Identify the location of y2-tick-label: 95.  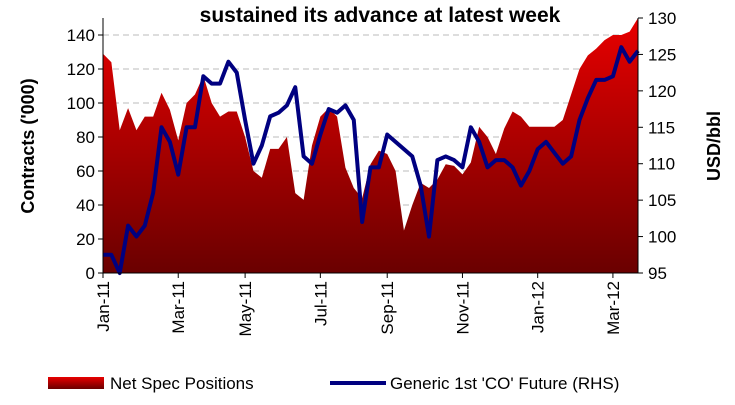
(657, 273).